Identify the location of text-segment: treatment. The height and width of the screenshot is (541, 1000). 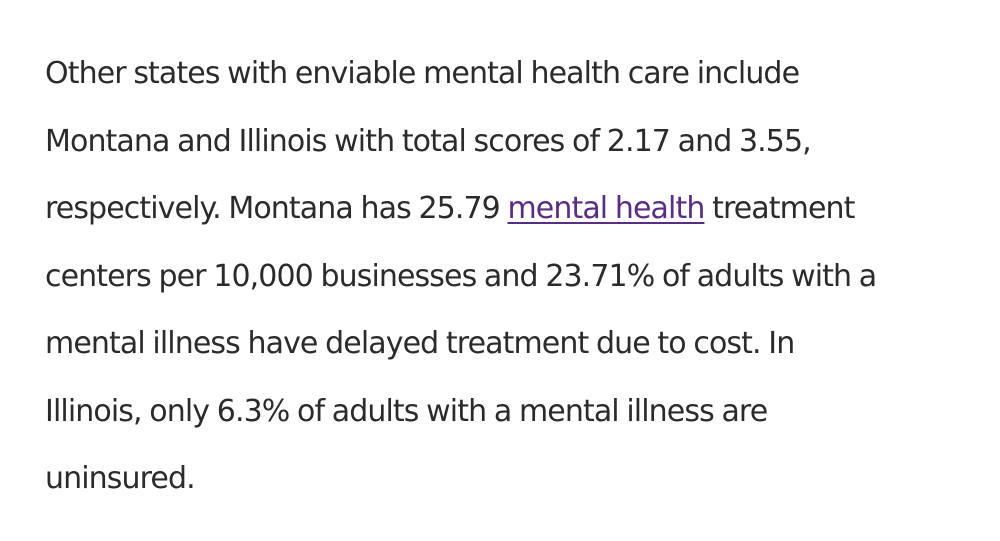
(779, 208).